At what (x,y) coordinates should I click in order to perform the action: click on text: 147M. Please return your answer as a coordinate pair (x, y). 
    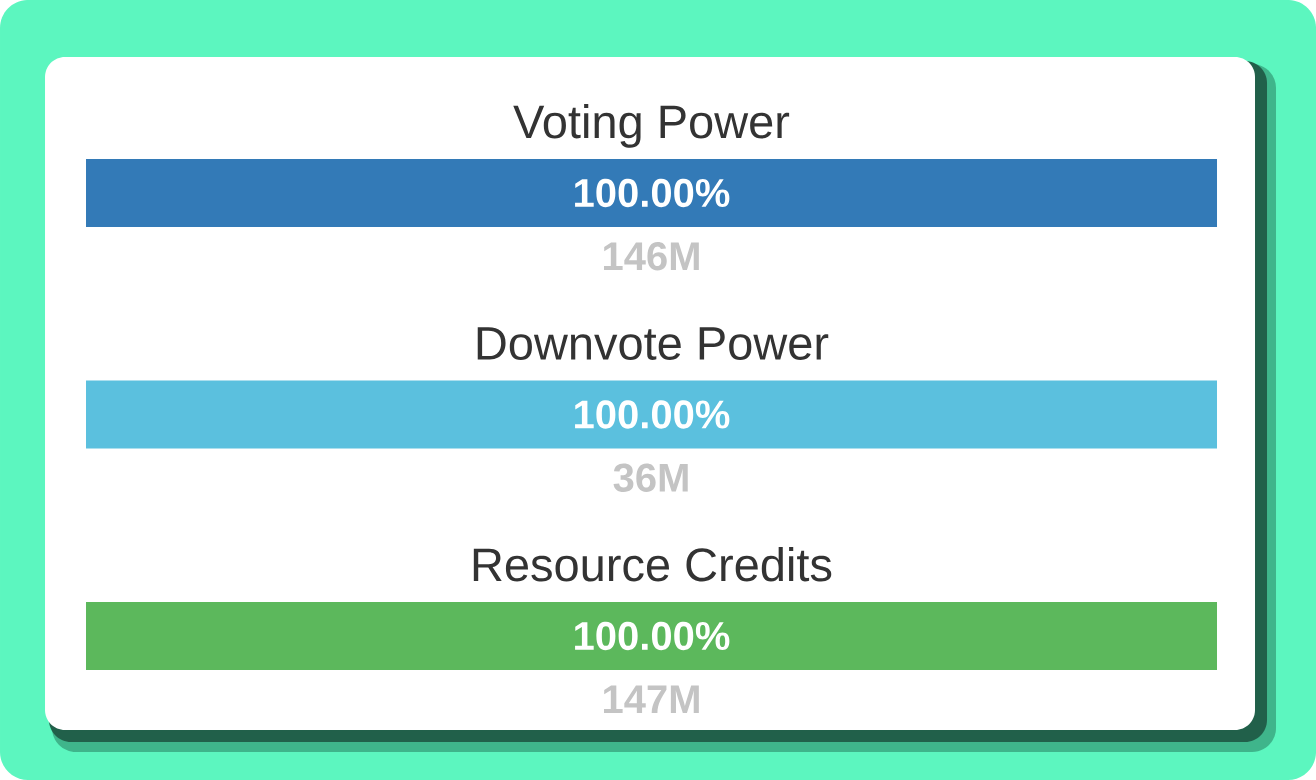
    Looking at the image, I should click on (651, 699).